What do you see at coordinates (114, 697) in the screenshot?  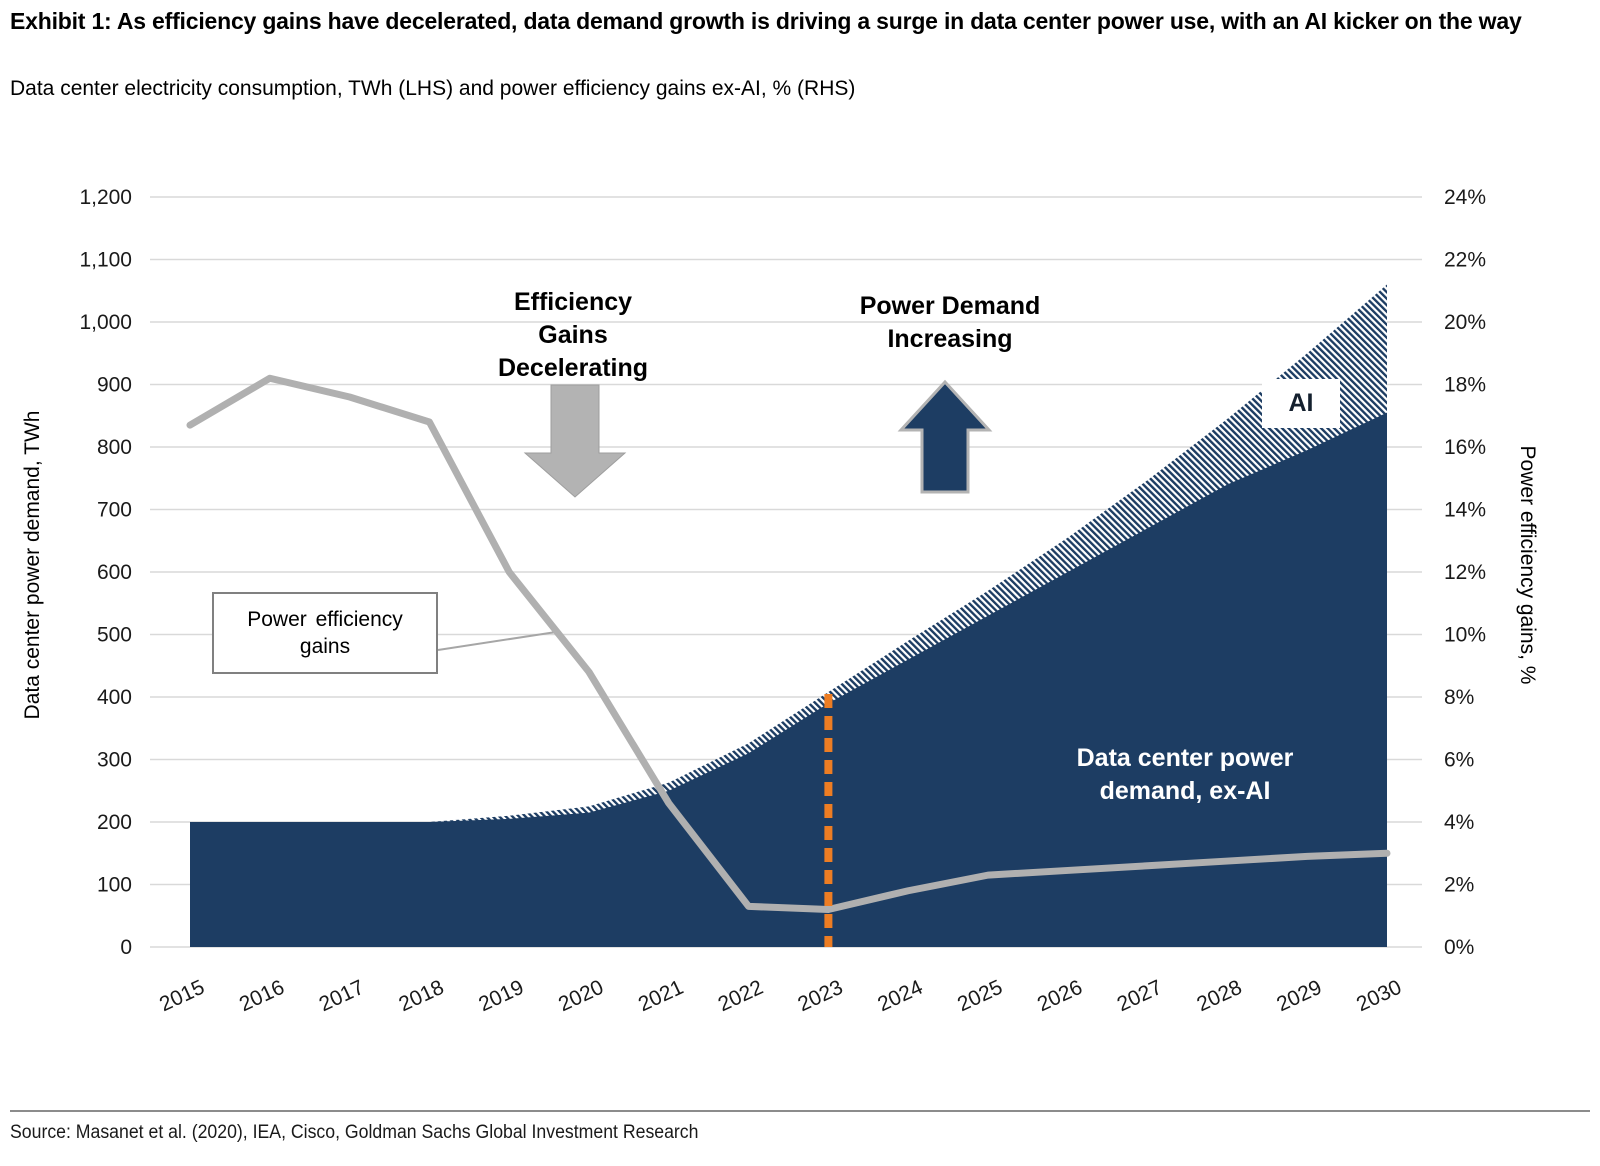 I see `svg-text: 400` at bounding box center [114, 697].